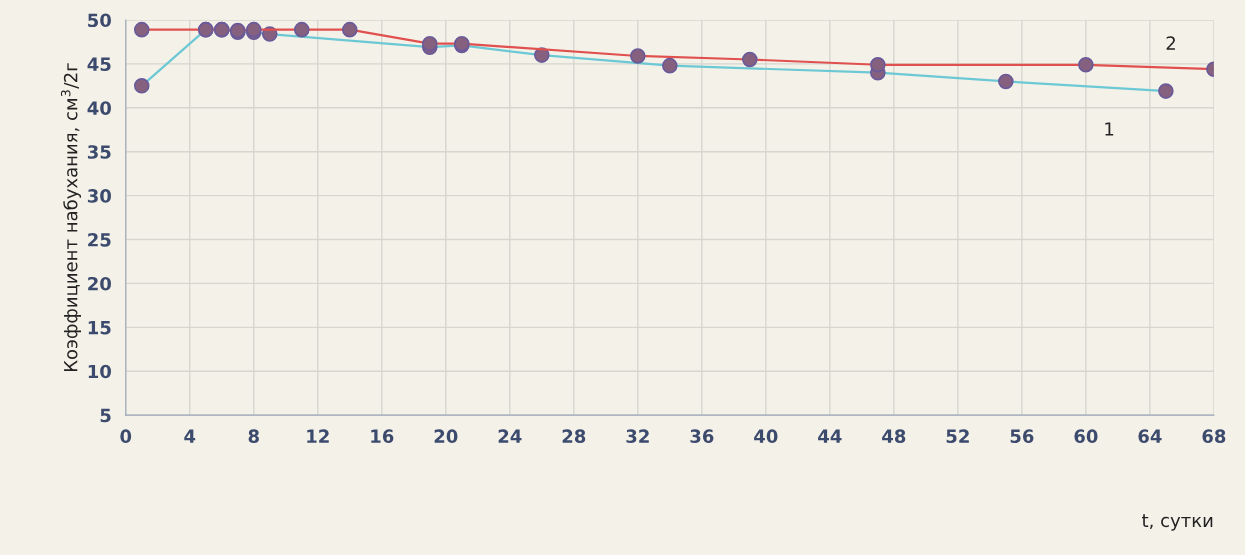 The image size is (1245, 555). Describe the element at coordinates (1022, 436) in the screenshot. I see `x-tick-label: 56` at that location.